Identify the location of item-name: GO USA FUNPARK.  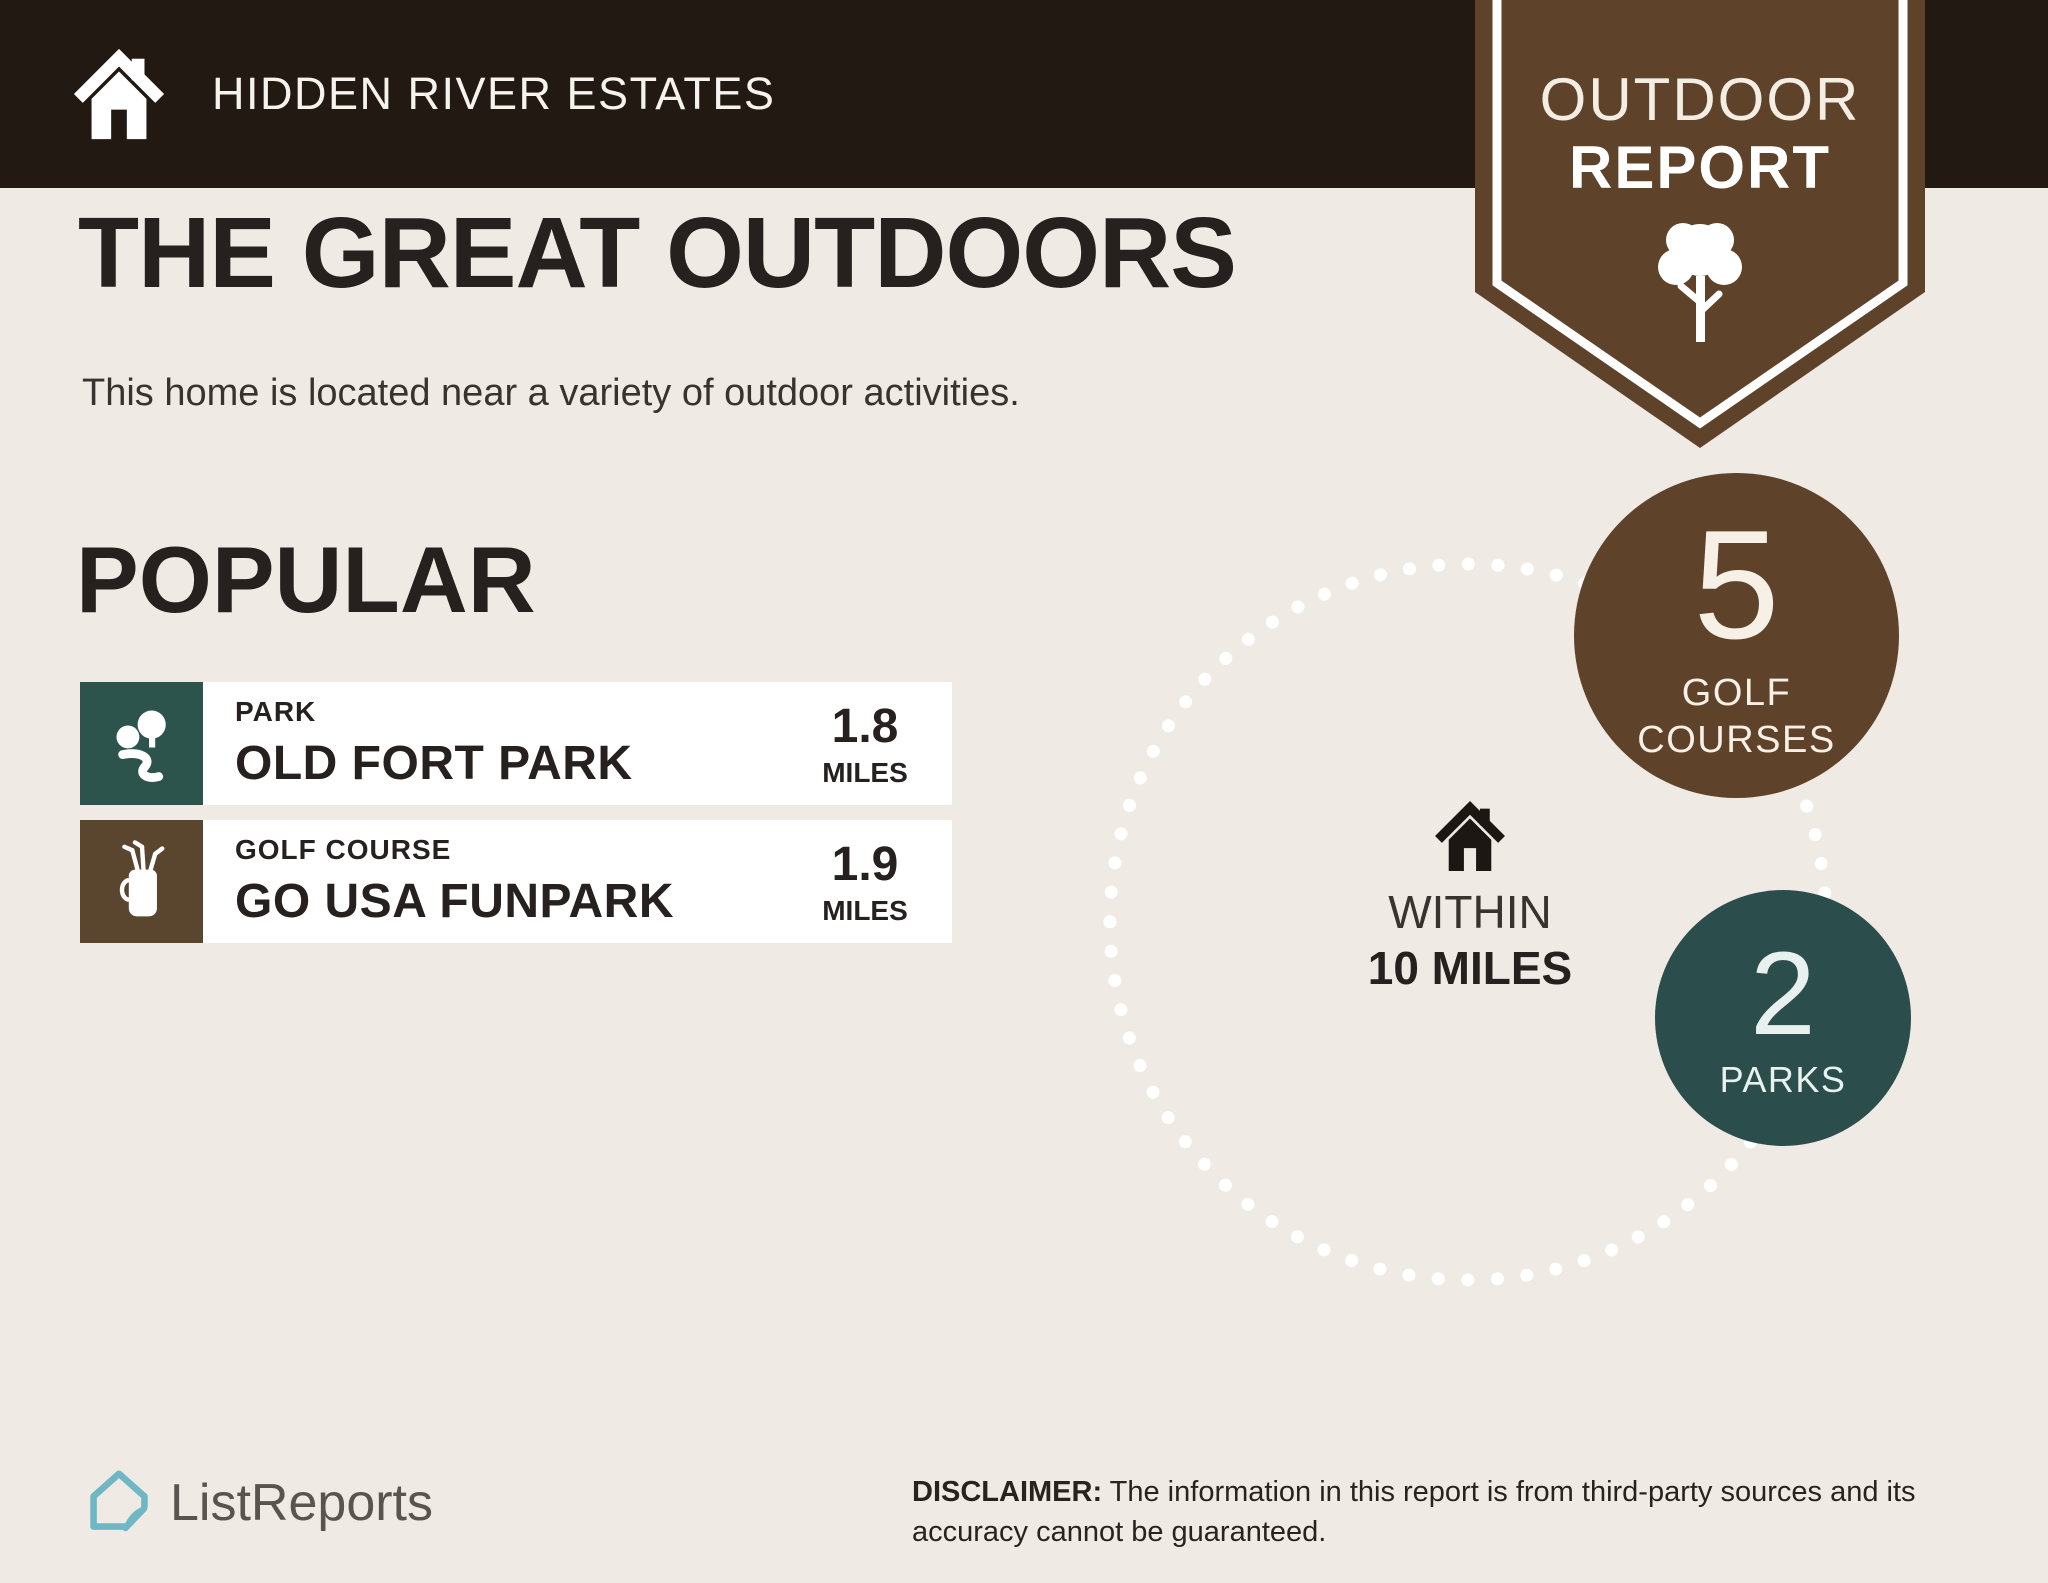
(454, 901).